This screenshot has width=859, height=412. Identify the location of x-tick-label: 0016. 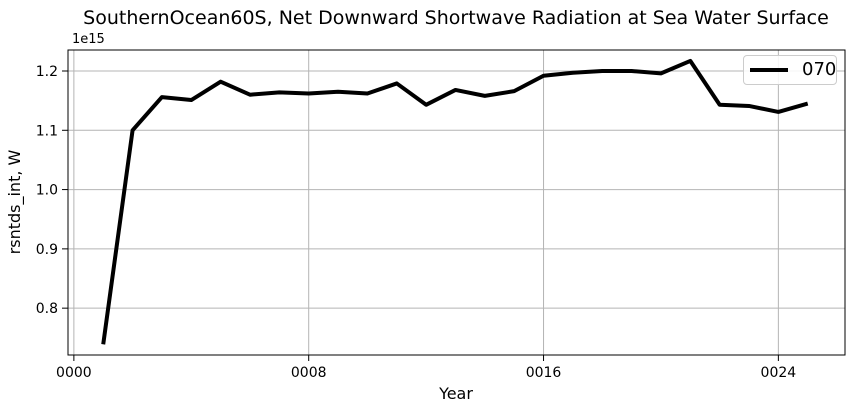
(544, 373).